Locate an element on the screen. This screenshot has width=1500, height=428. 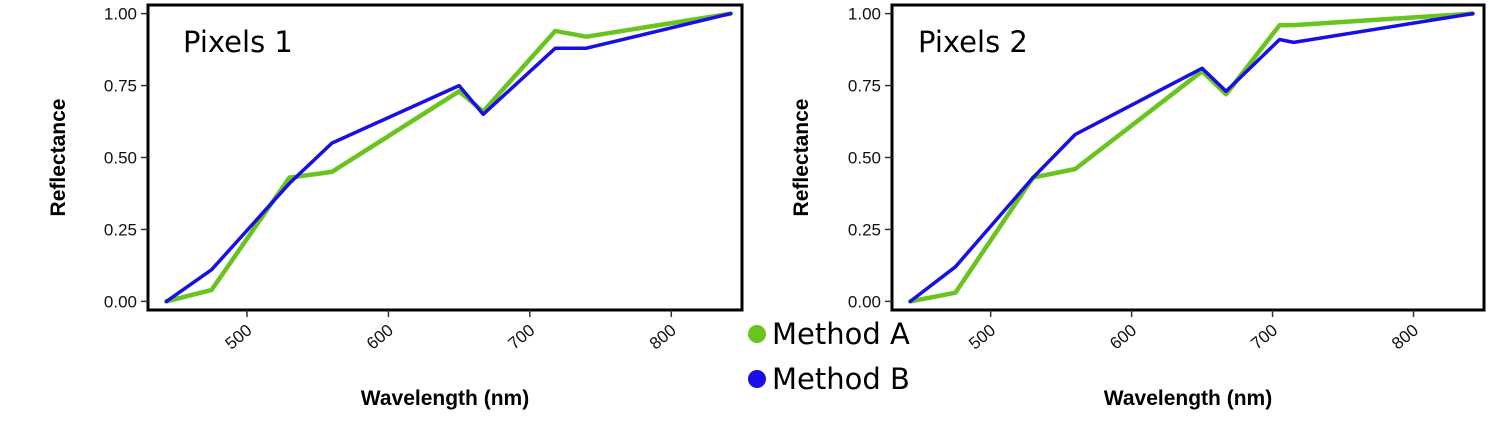
legend-label: Method A is located at coordinates (841, 334).